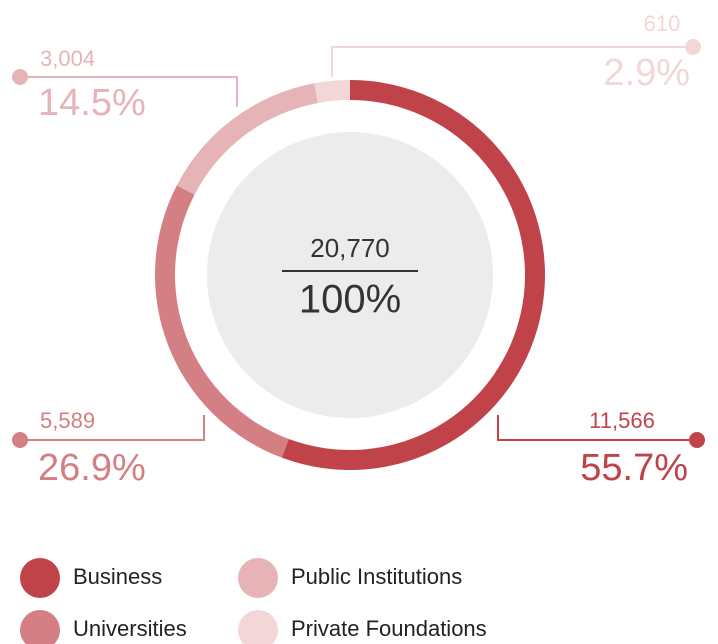  Describe the element at coordinates (634, 468) in the screenshot. I see `percent-label: 55.7%` at that location.